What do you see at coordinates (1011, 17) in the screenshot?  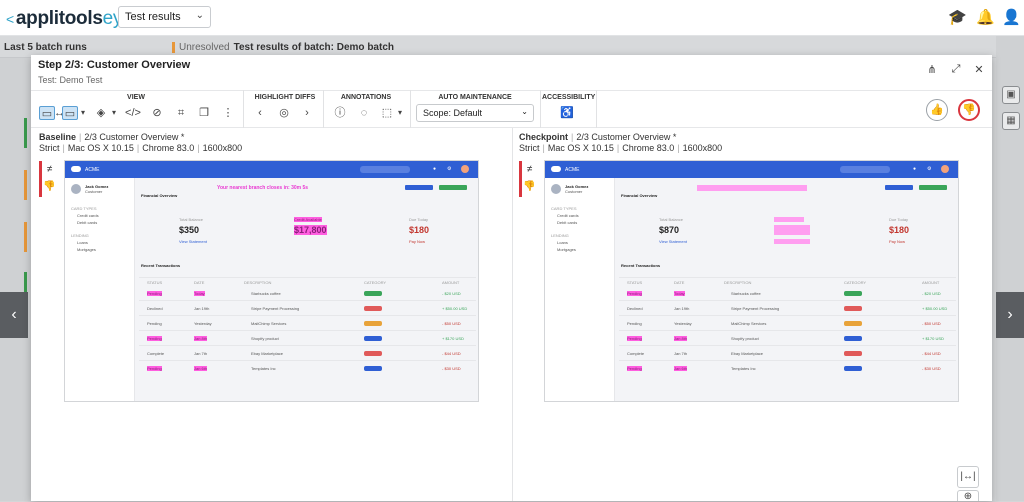 I see `user-settings-icon: 👤` at bounding box center [1011, 17].